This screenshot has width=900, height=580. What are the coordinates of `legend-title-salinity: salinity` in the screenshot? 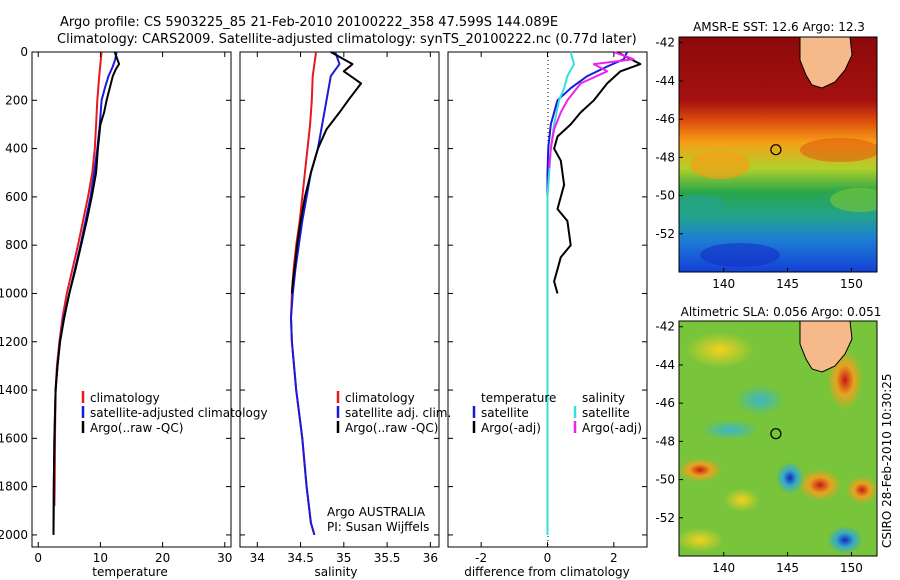 It's located at (603, 398).